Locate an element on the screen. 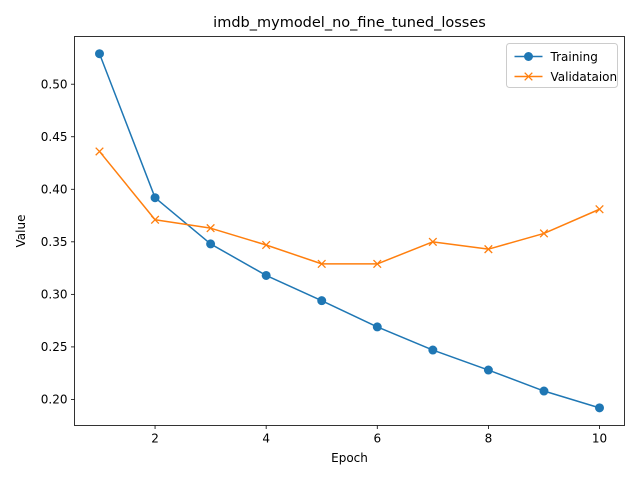 This screenshot has width=640, height=480. y-tick-label: 0.20 is located at coordinates (54, 400).